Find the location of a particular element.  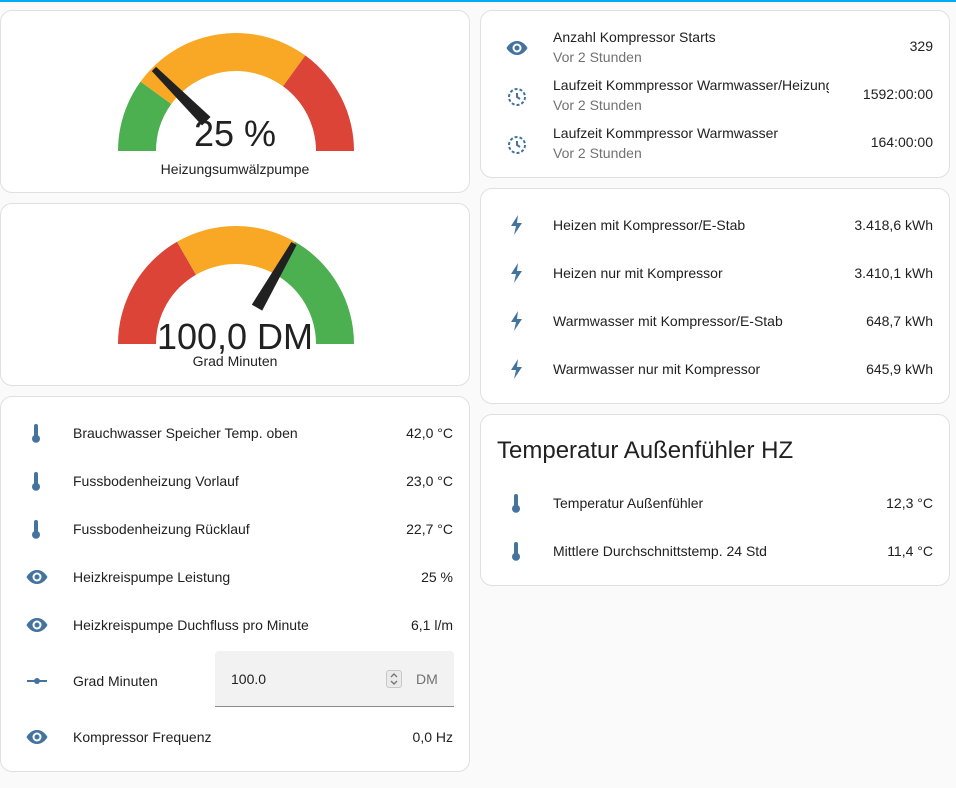

entity-label: Brauchwasser Speicher Temp. oben is located at coordinates (185, 433).